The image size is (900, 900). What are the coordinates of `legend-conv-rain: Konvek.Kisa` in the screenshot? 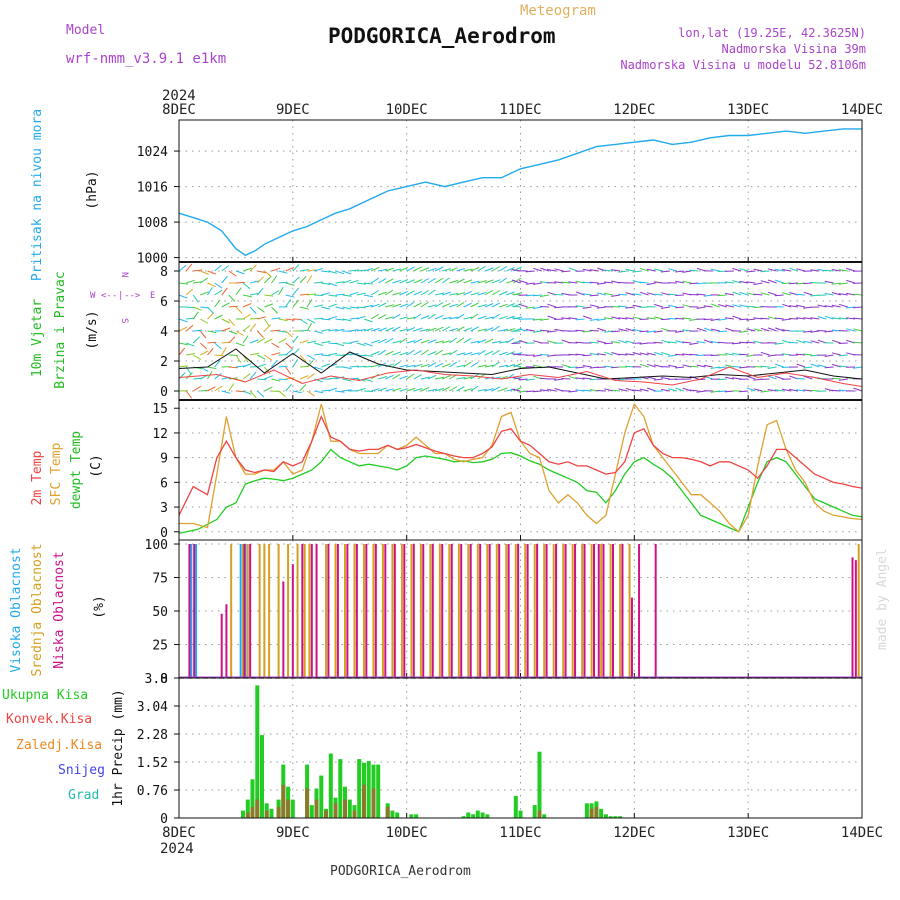 It's located at (49, 719).